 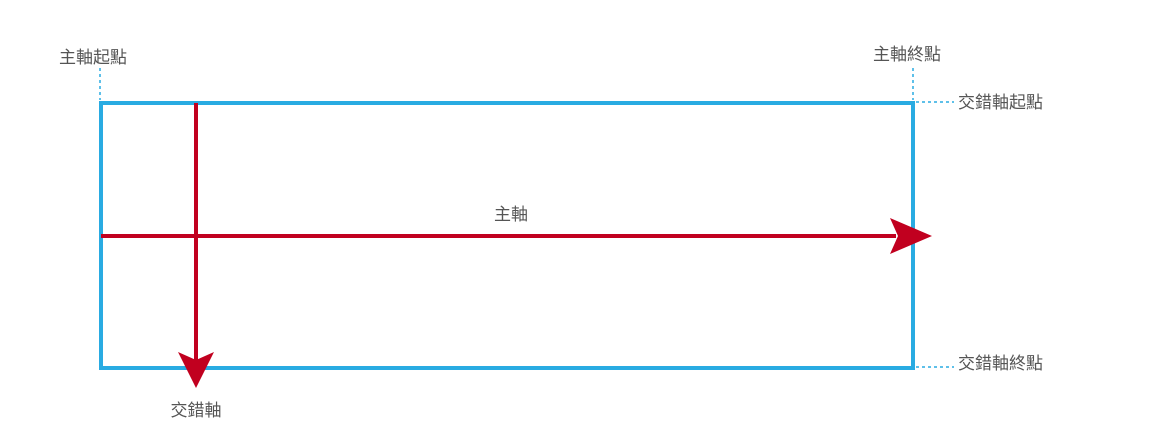 I want to click on main-axis-label: 主軸, so click(x=511, y=215).